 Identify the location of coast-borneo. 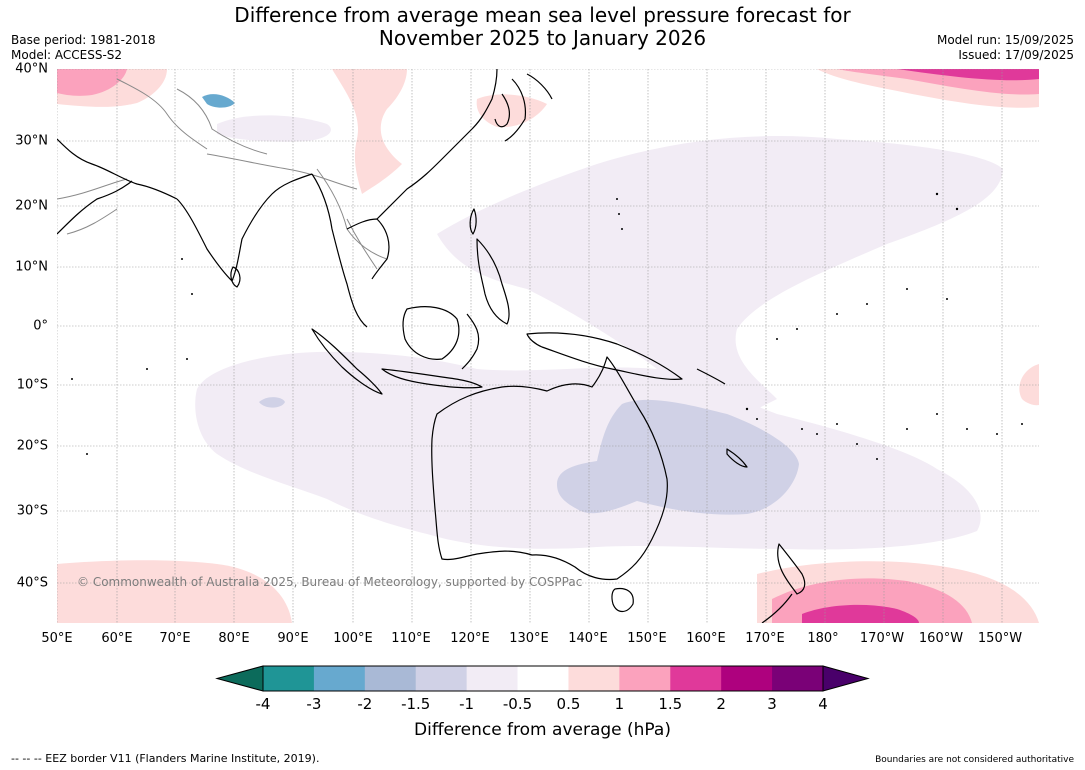
(431, 333).